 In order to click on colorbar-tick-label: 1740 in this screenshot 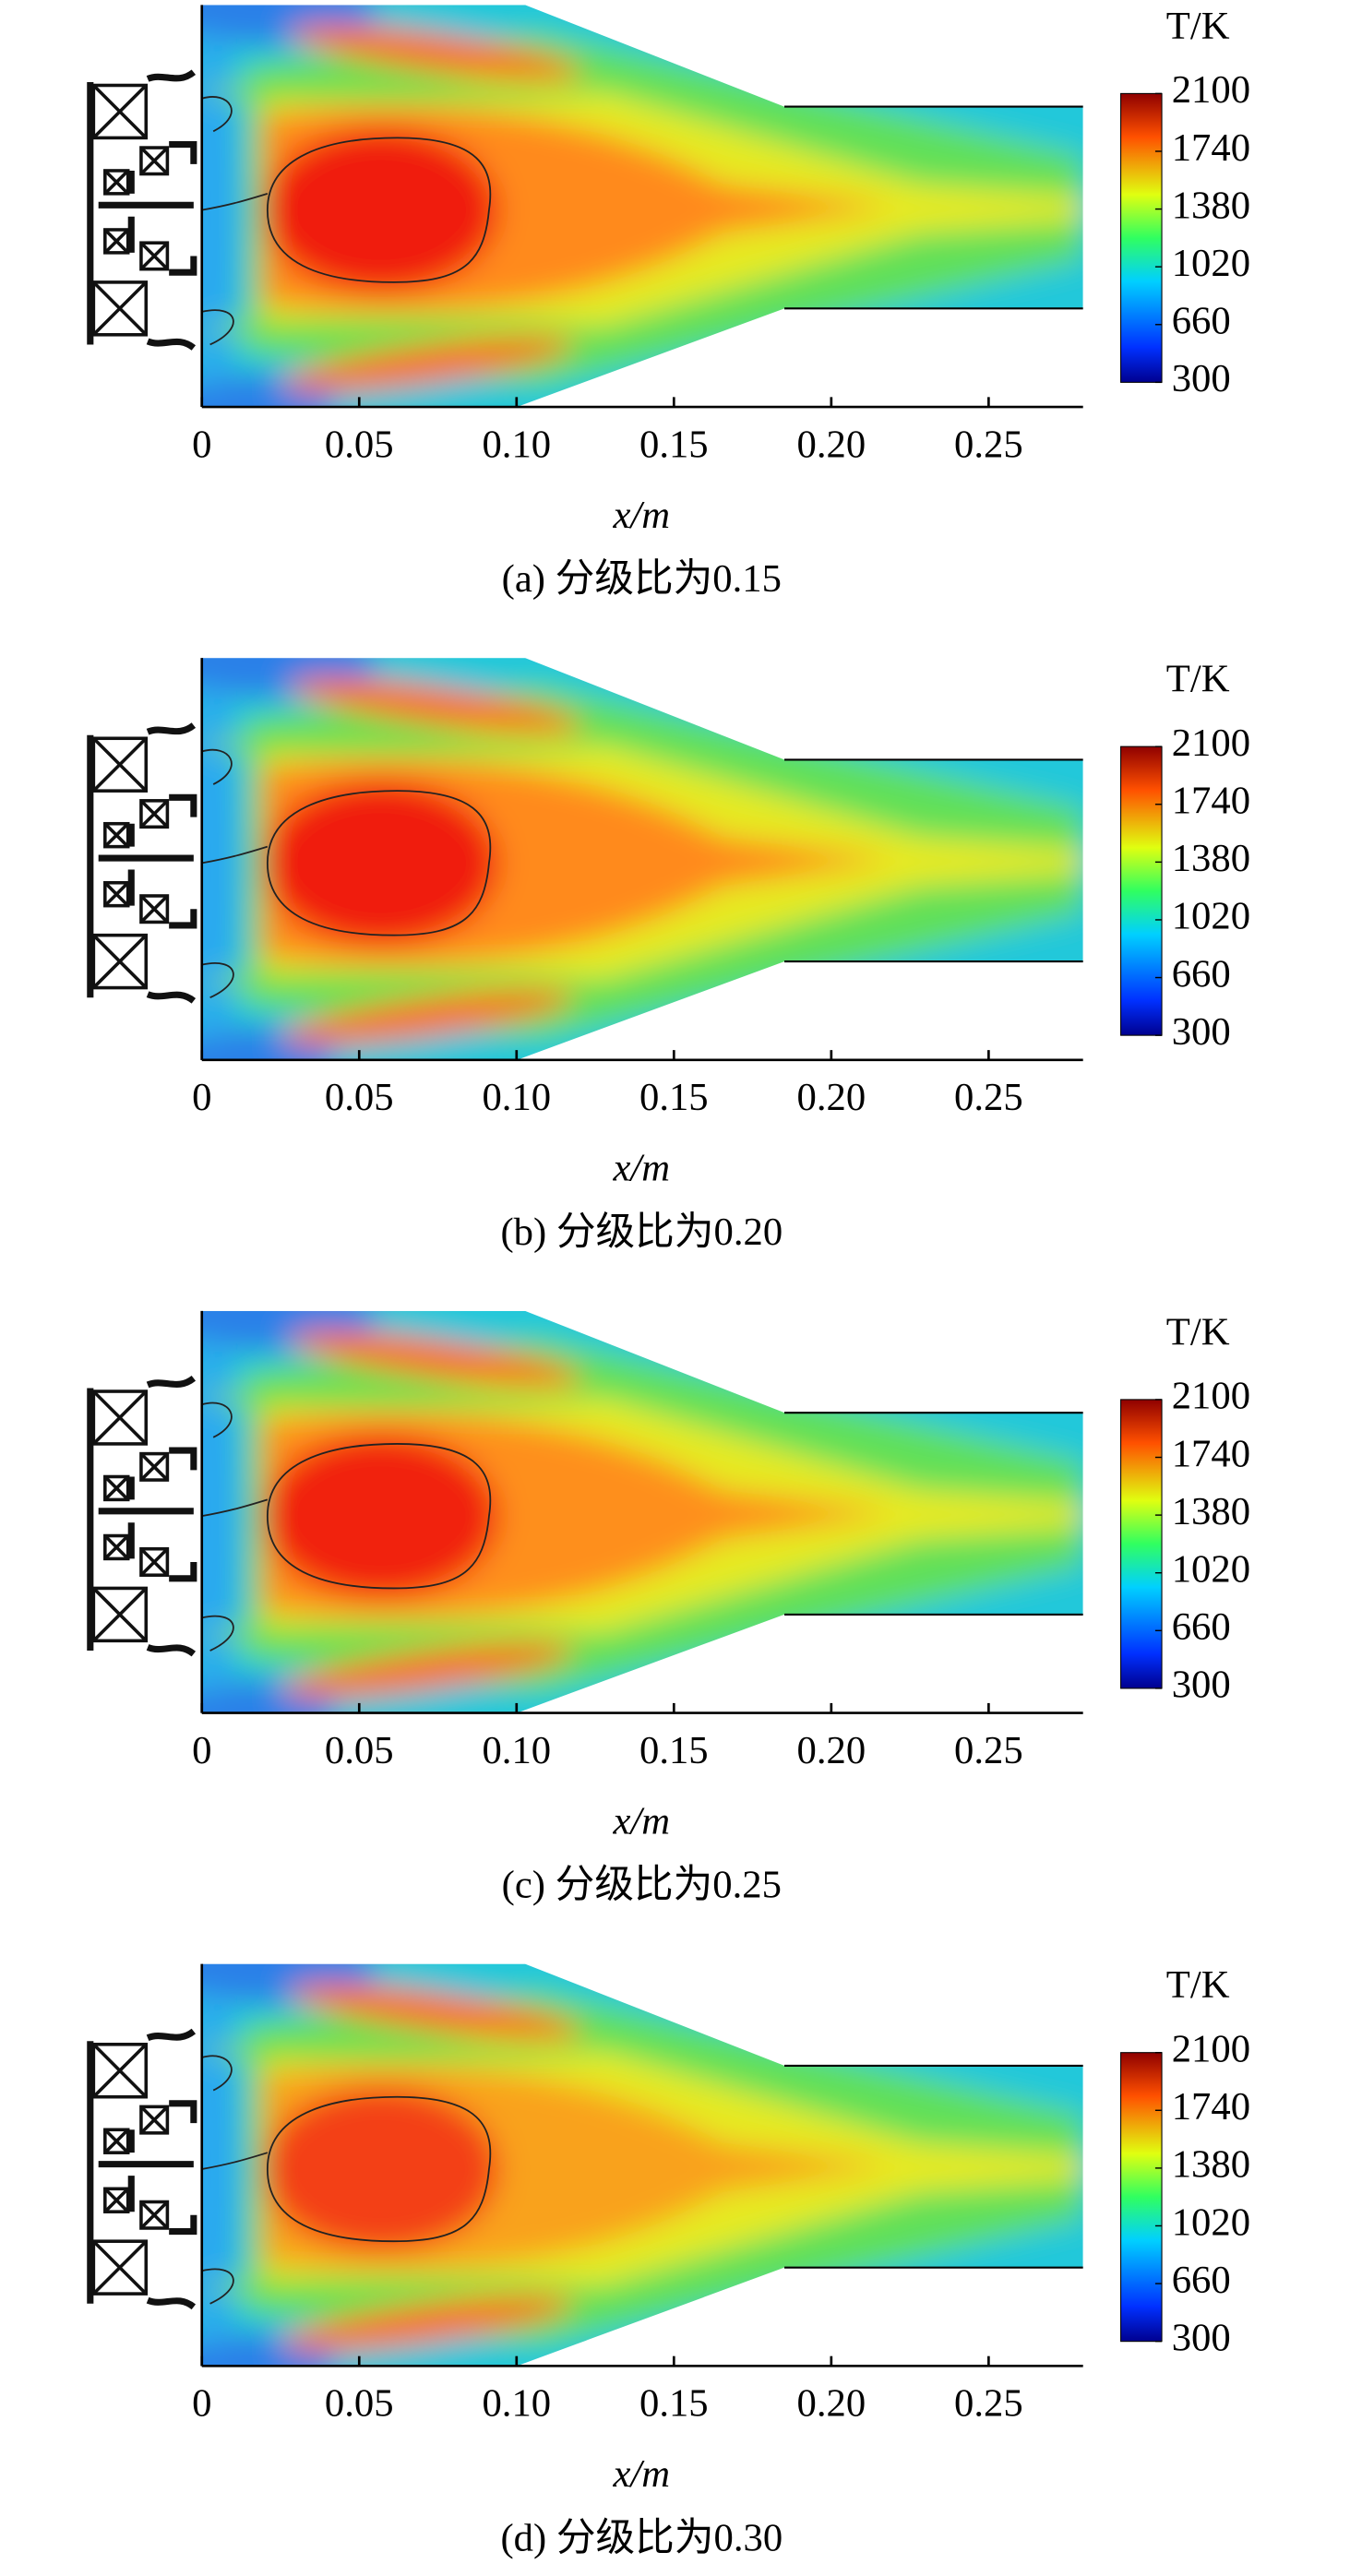, I will do `click(1211, 1453)`.